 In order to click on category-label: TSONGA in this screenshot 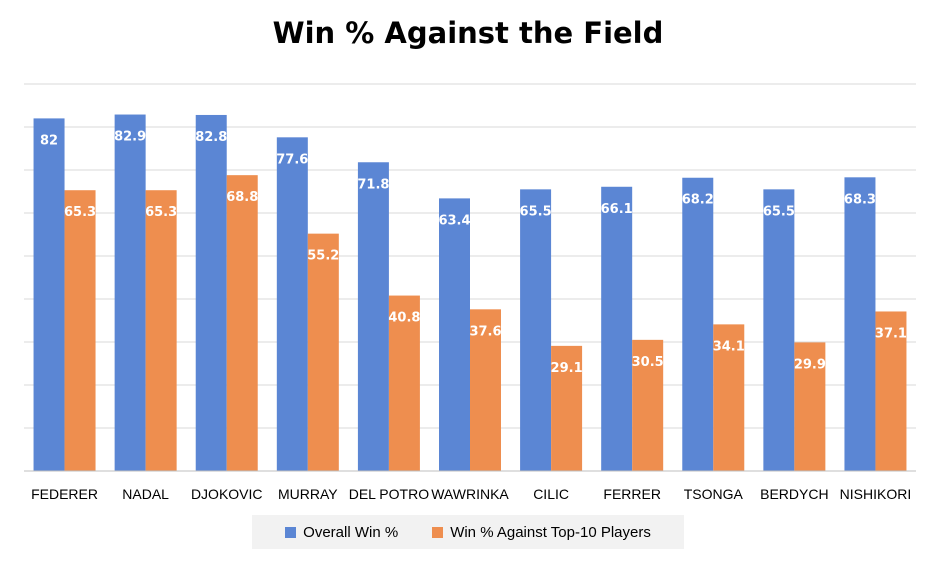, I will do `click(714, 494)`.